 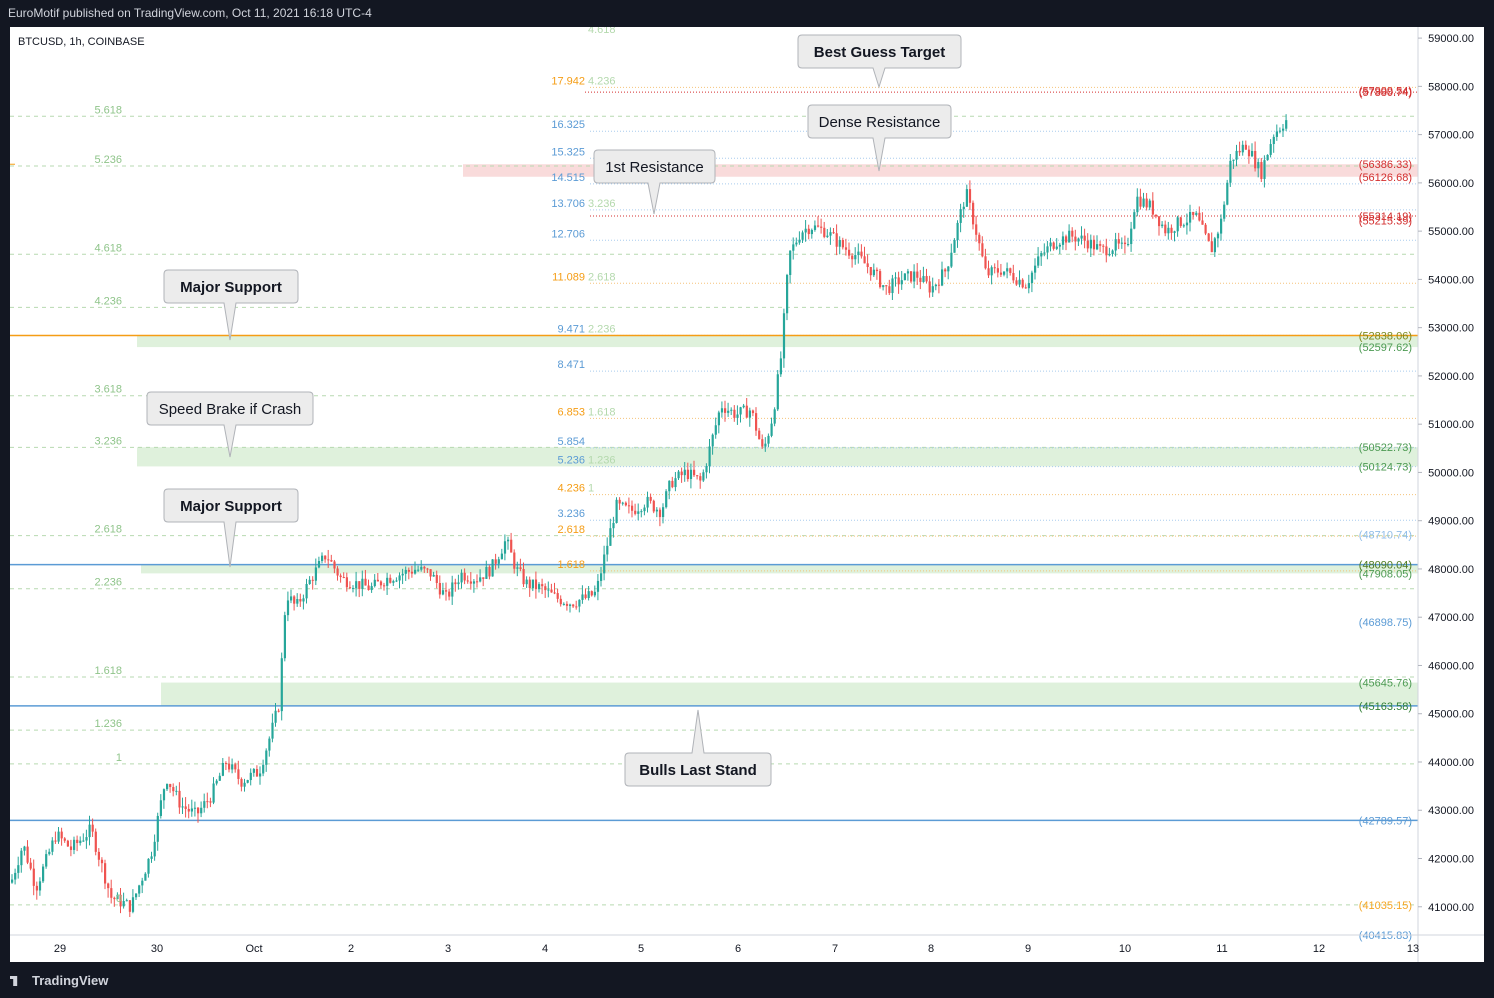 I want to click on price-level-label: (46898.75), so click(x=1385, y=623).